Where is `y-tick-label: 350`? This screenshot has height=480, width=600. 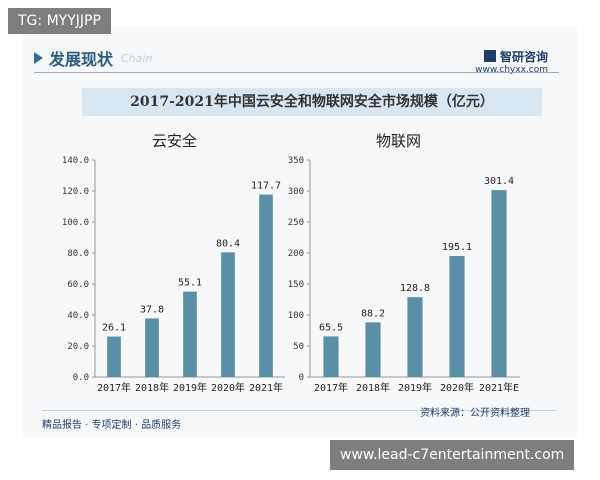
y-tick-label: 350 is located at coordinates (296, 161).